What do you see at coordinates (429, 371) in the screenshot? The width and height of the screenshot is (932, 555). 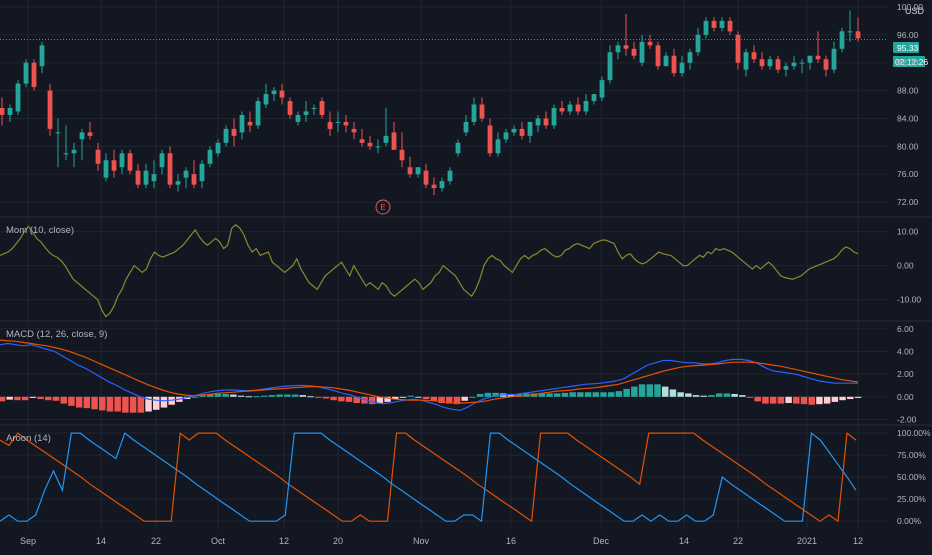 I see `signal-line` at bounding box center [429, 371].